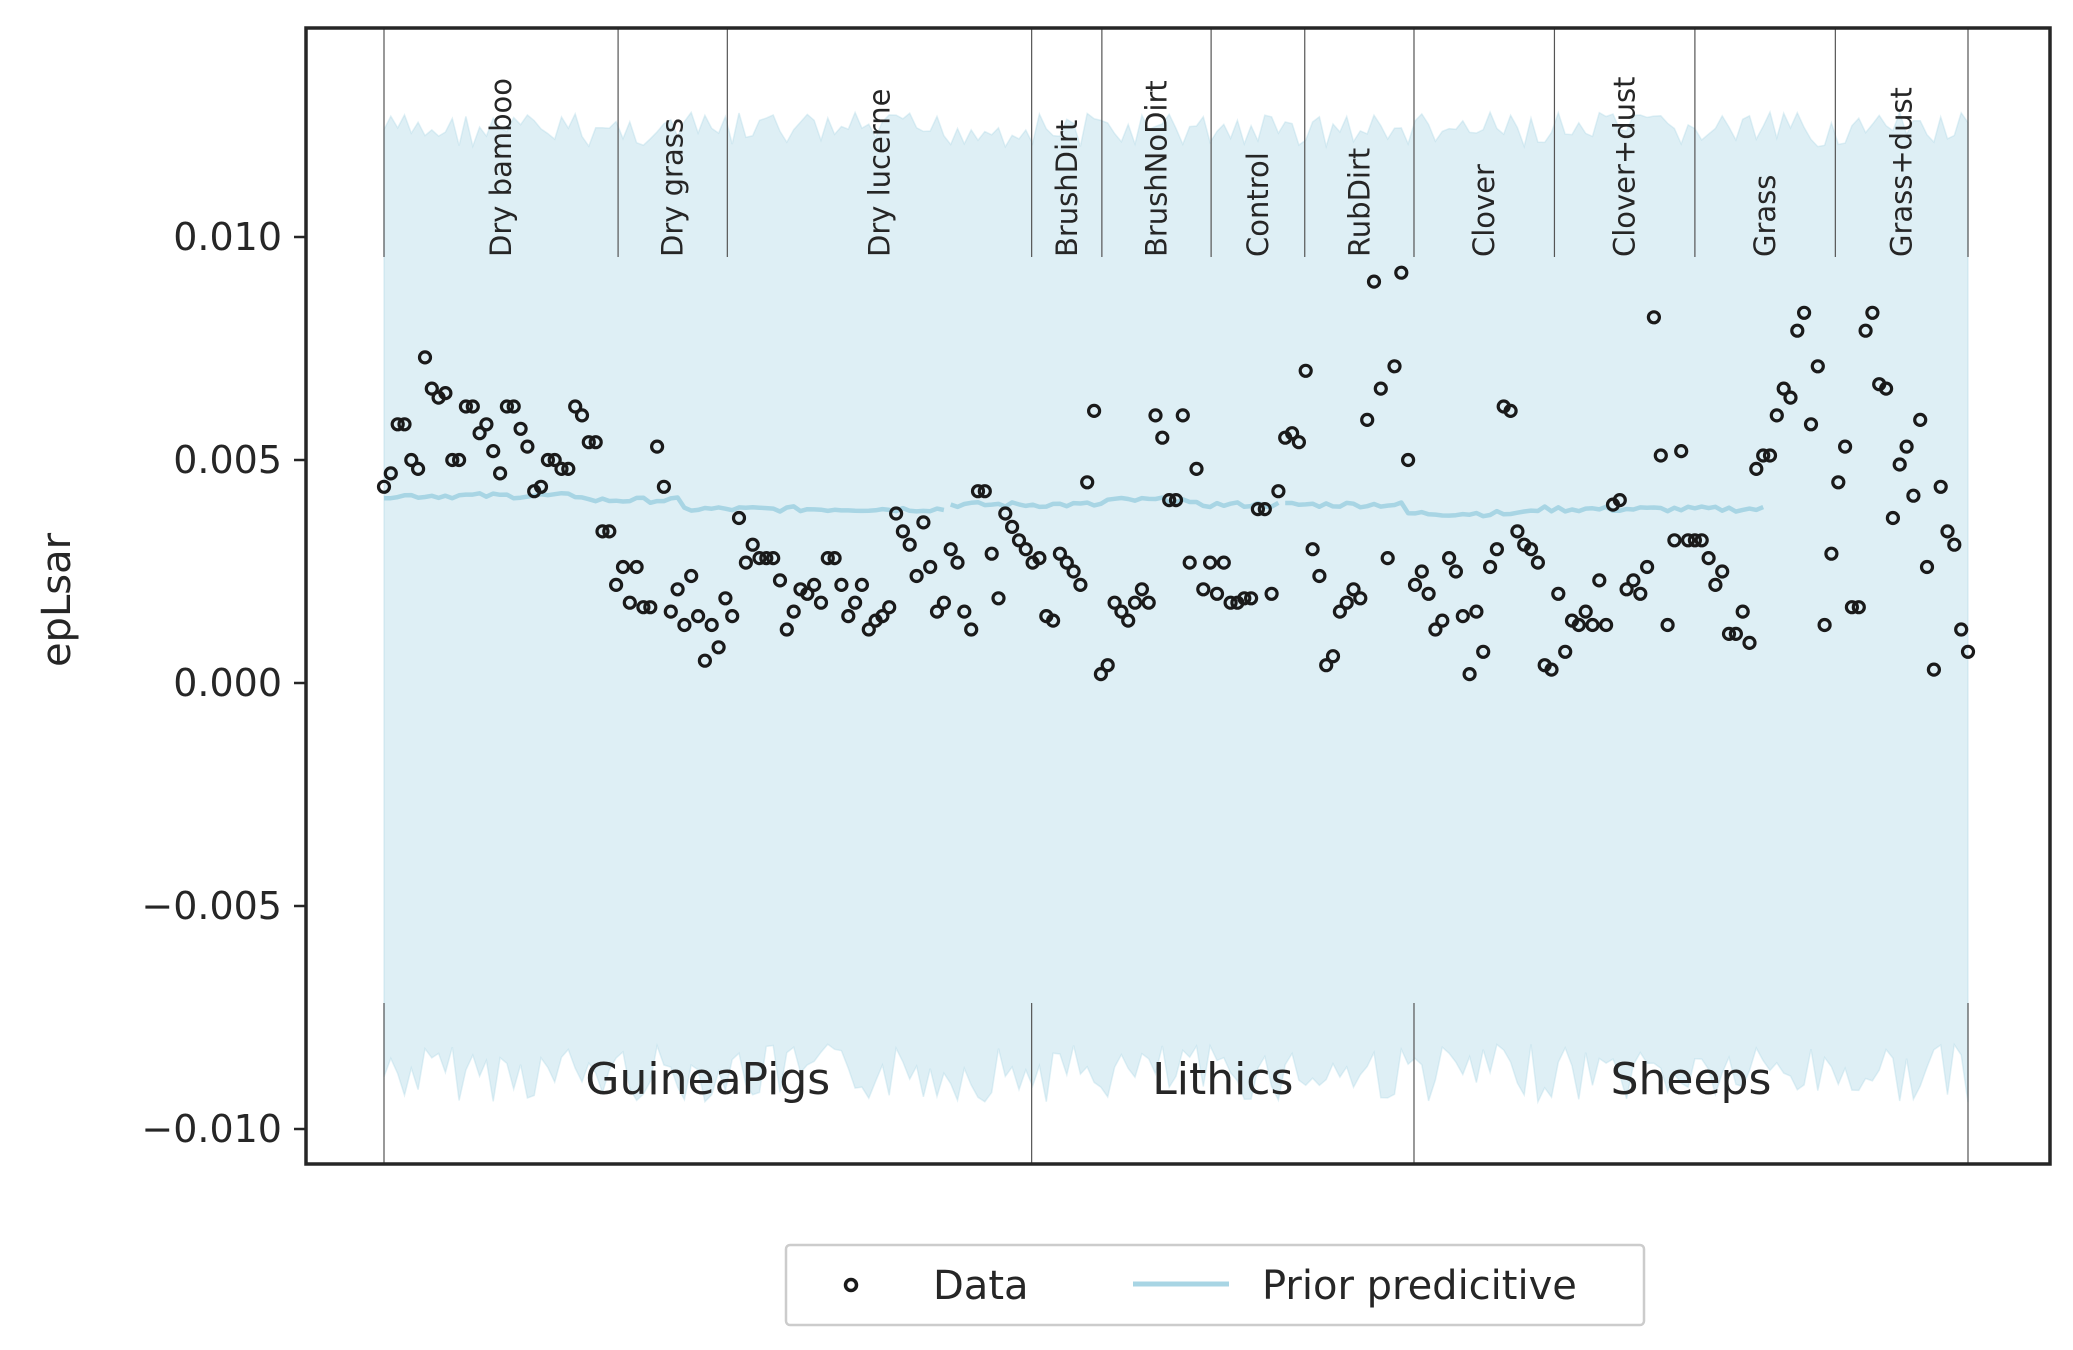  Describe the element at coordinates (1222, 1079) in the screenshot. I see `group-label: Lithics` at that location.